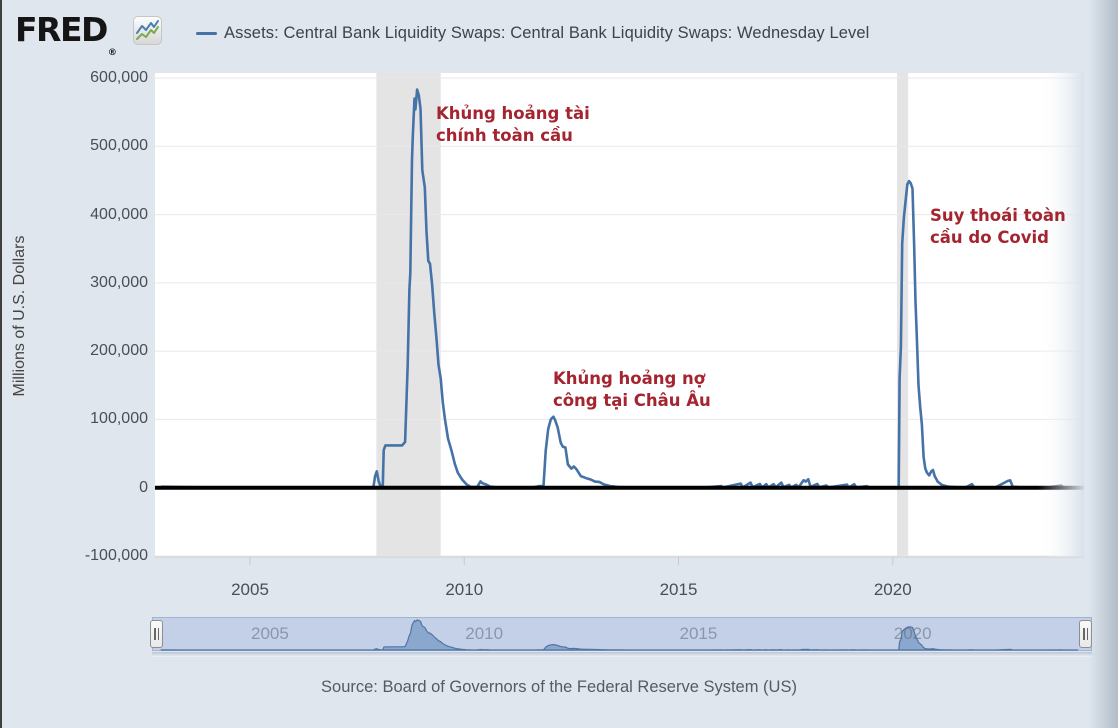 Image resolution: width=1118 pixels, height=728 pixels. Describe the element at coordinates (622, 654) in the screenshot. I see `range-scrollbar` at that location.